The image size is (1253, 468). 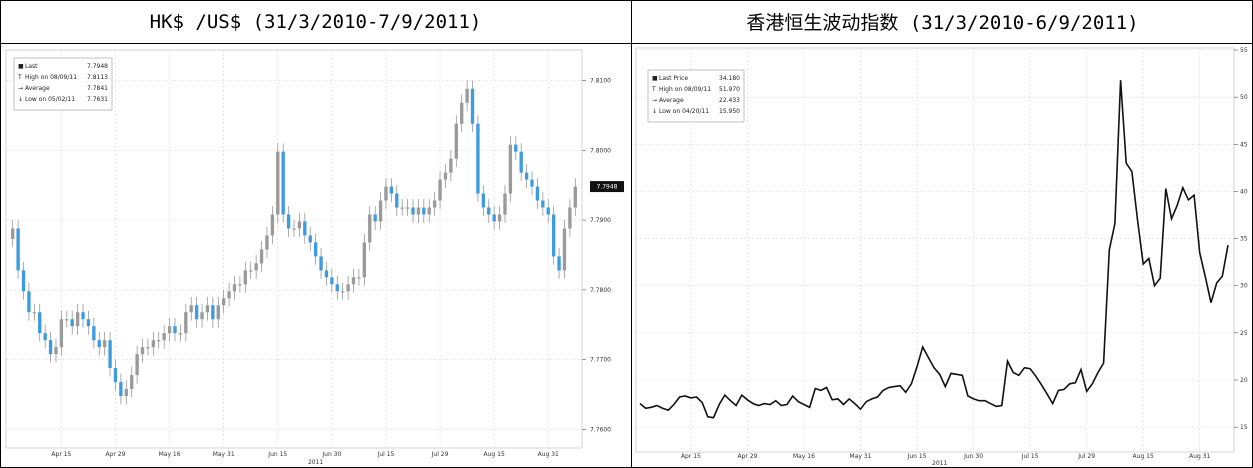 What do you see at coordinates (97, 88) in the screenshot?
I see `legend-value: 7.7841` at bounding box center [97, 88].